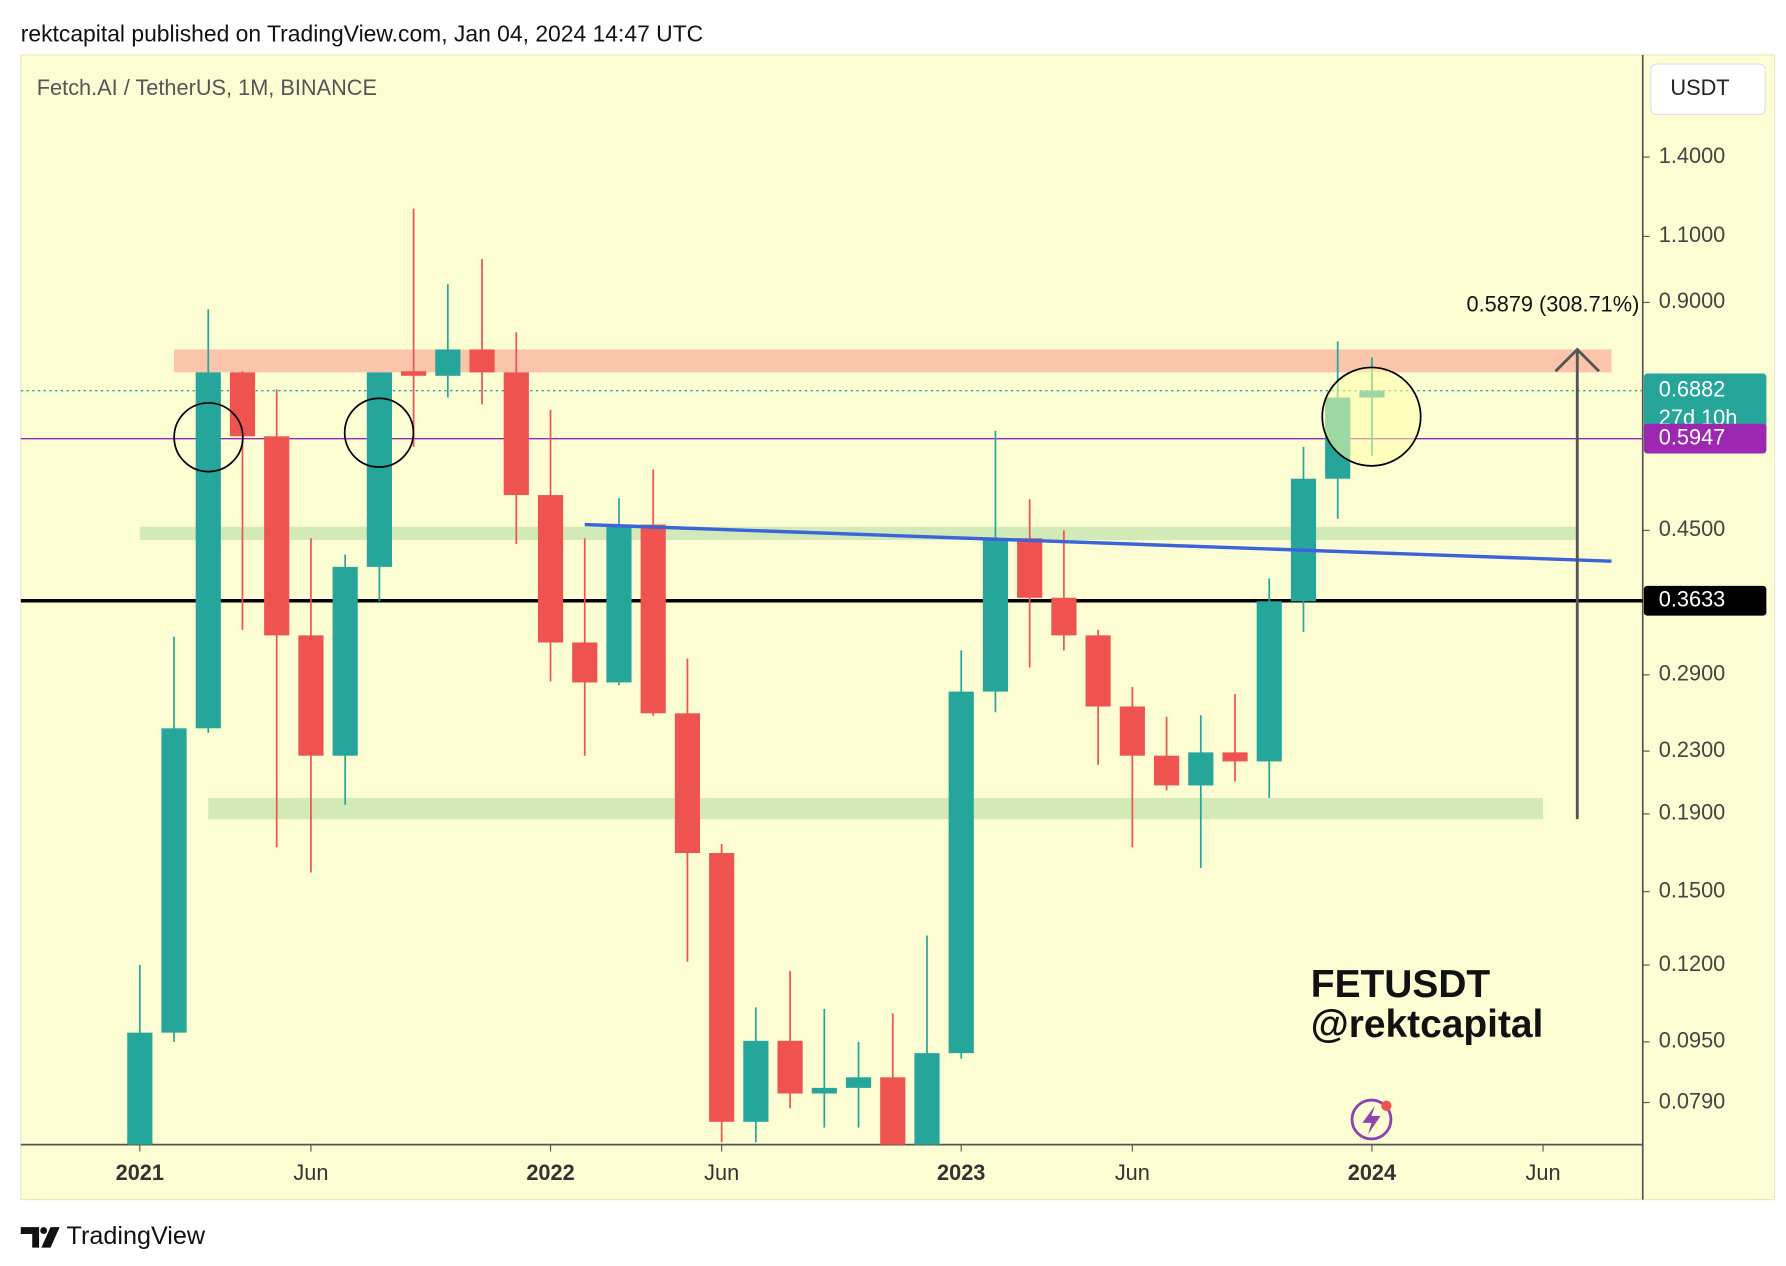 This screenshot has height=1266, width=1786. What do you see at coordinates (136, 1236) in the screenshot?
I see `brand-name: TradingView` at bounding box center [136, 1236].